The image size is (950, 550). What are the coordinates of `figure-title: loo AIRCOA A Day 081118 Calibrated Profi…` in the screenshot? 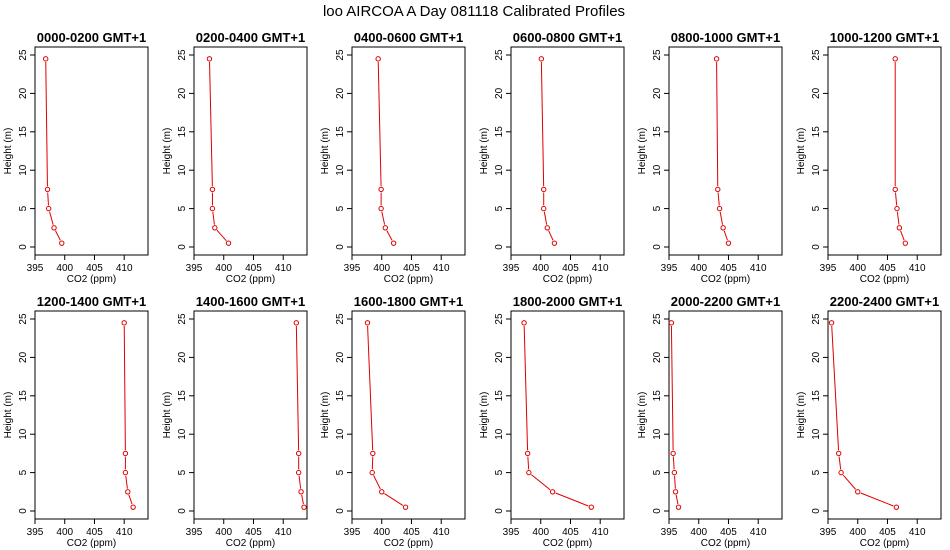 It's located at (474, 11).